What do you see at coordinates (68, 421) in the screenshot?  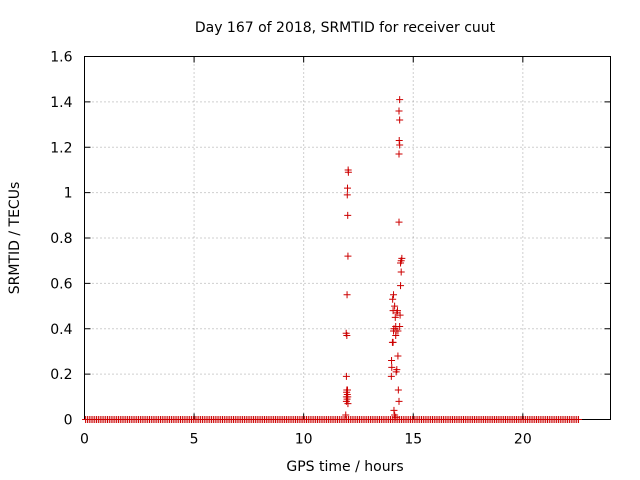 I see `y-tick-label: 0` at bounding box center [68, 421].